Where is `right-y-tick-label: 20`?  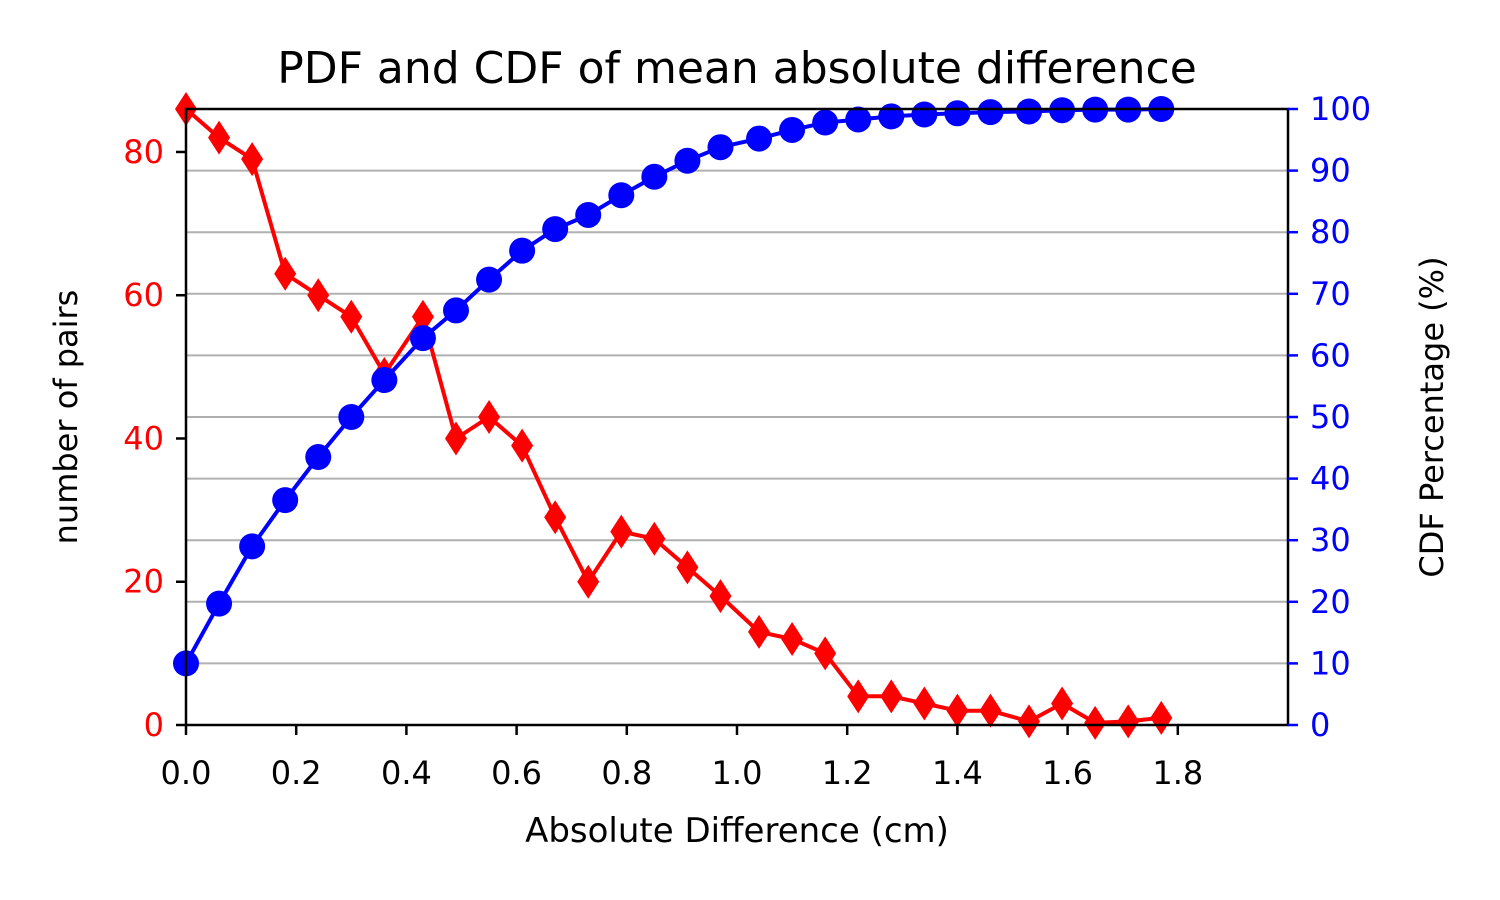 right-y-tick-label: 20 is located at coordinates (1330, 602).